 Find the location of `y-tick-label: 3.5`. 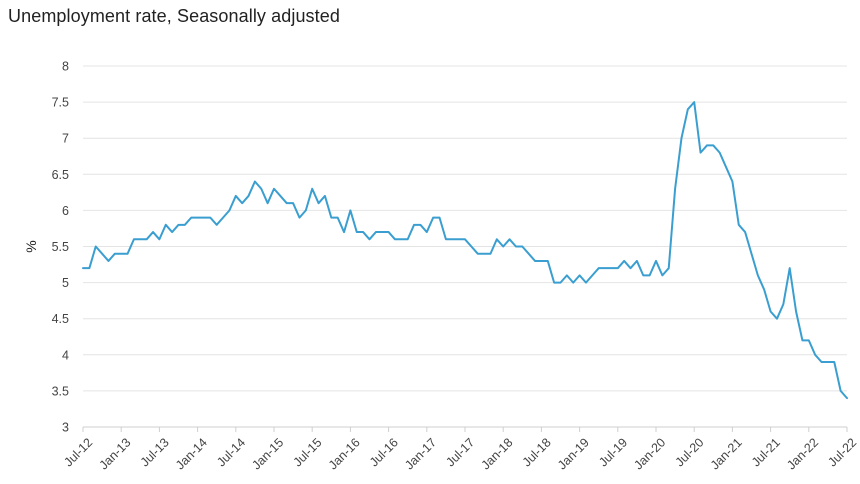

y-tick-label: 3.5 is located at coordinates (60, 391).